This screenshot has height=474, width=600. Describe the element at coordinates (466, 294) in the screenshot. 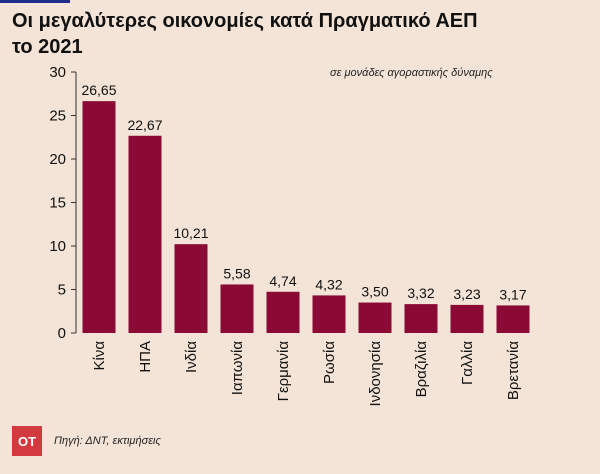

I see `data-label: 3,23` at that location.